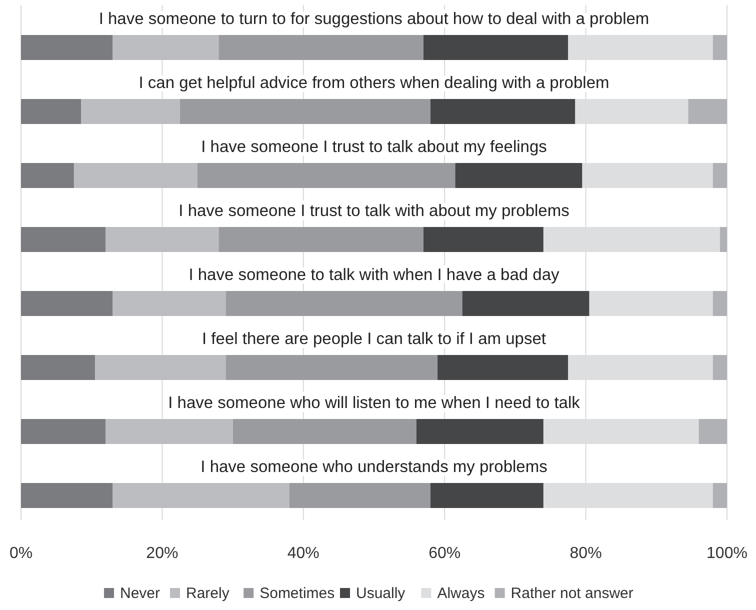  What do you see at coordinates (374, 147) in the screenshot?
I see `y-tick-label: I have someone I trust to talk about my feelings` at bounding box center [374, 147].